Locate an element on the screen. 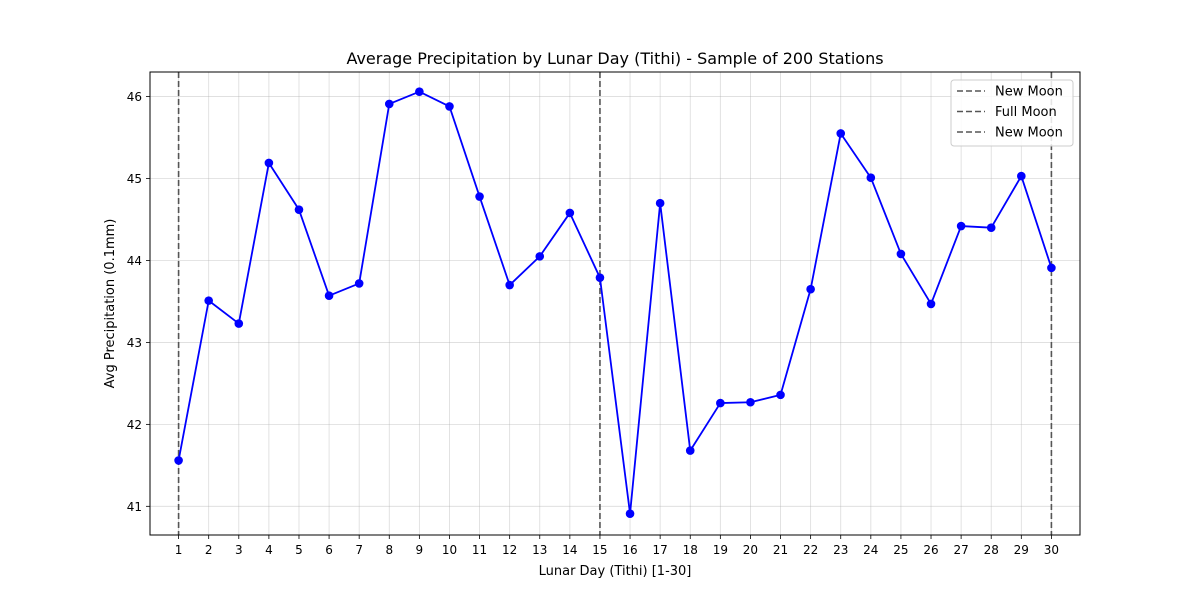 The width and height of the screenshot is (1200, 600). x-tick-label: 25 is located at coordinates (900, 550).